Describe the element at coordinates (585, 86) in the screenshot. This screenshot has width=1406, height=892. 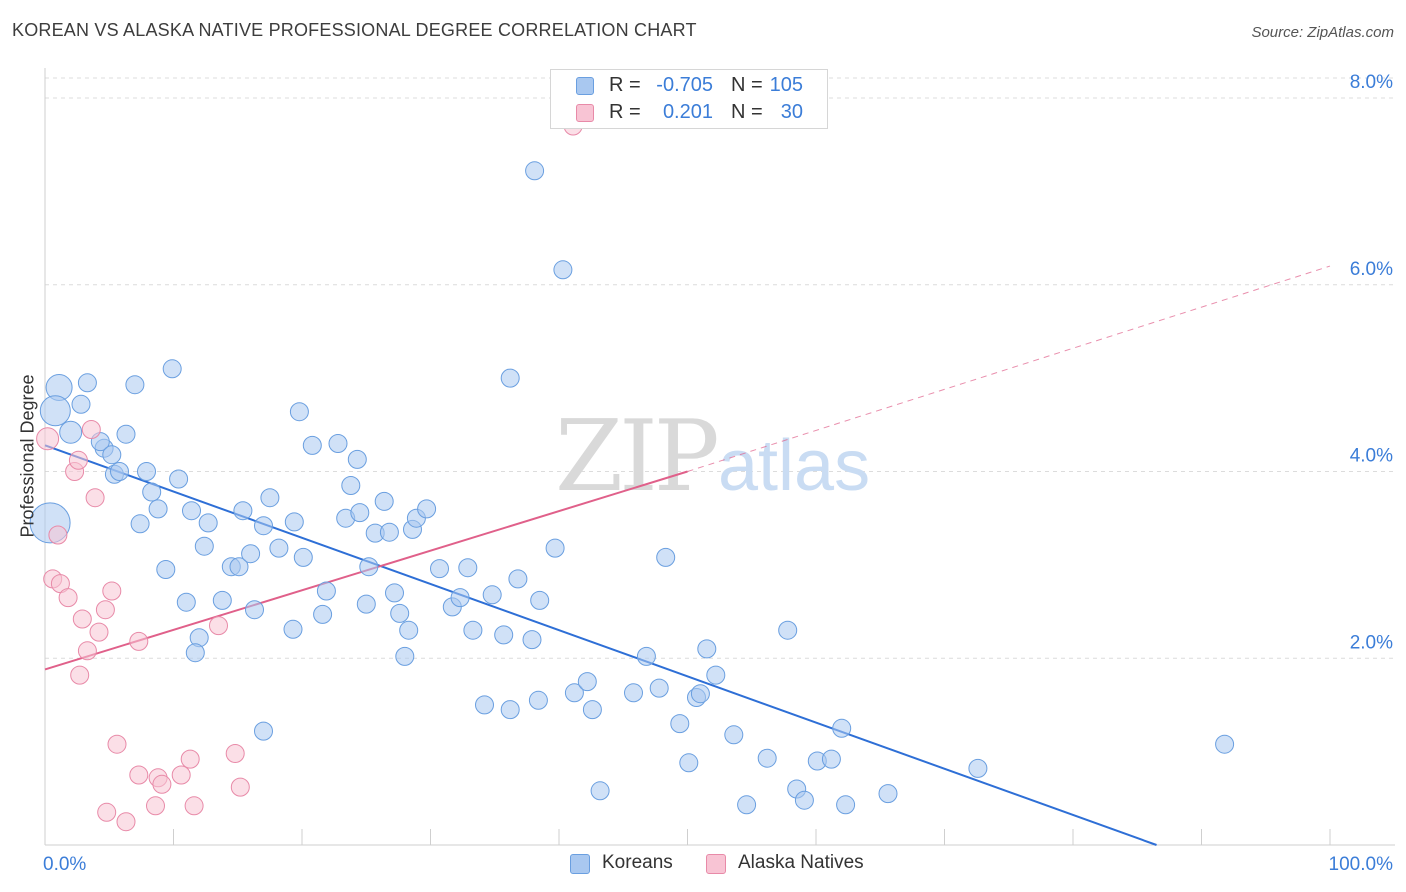
I see `legend-swatch-koreans` at that location.